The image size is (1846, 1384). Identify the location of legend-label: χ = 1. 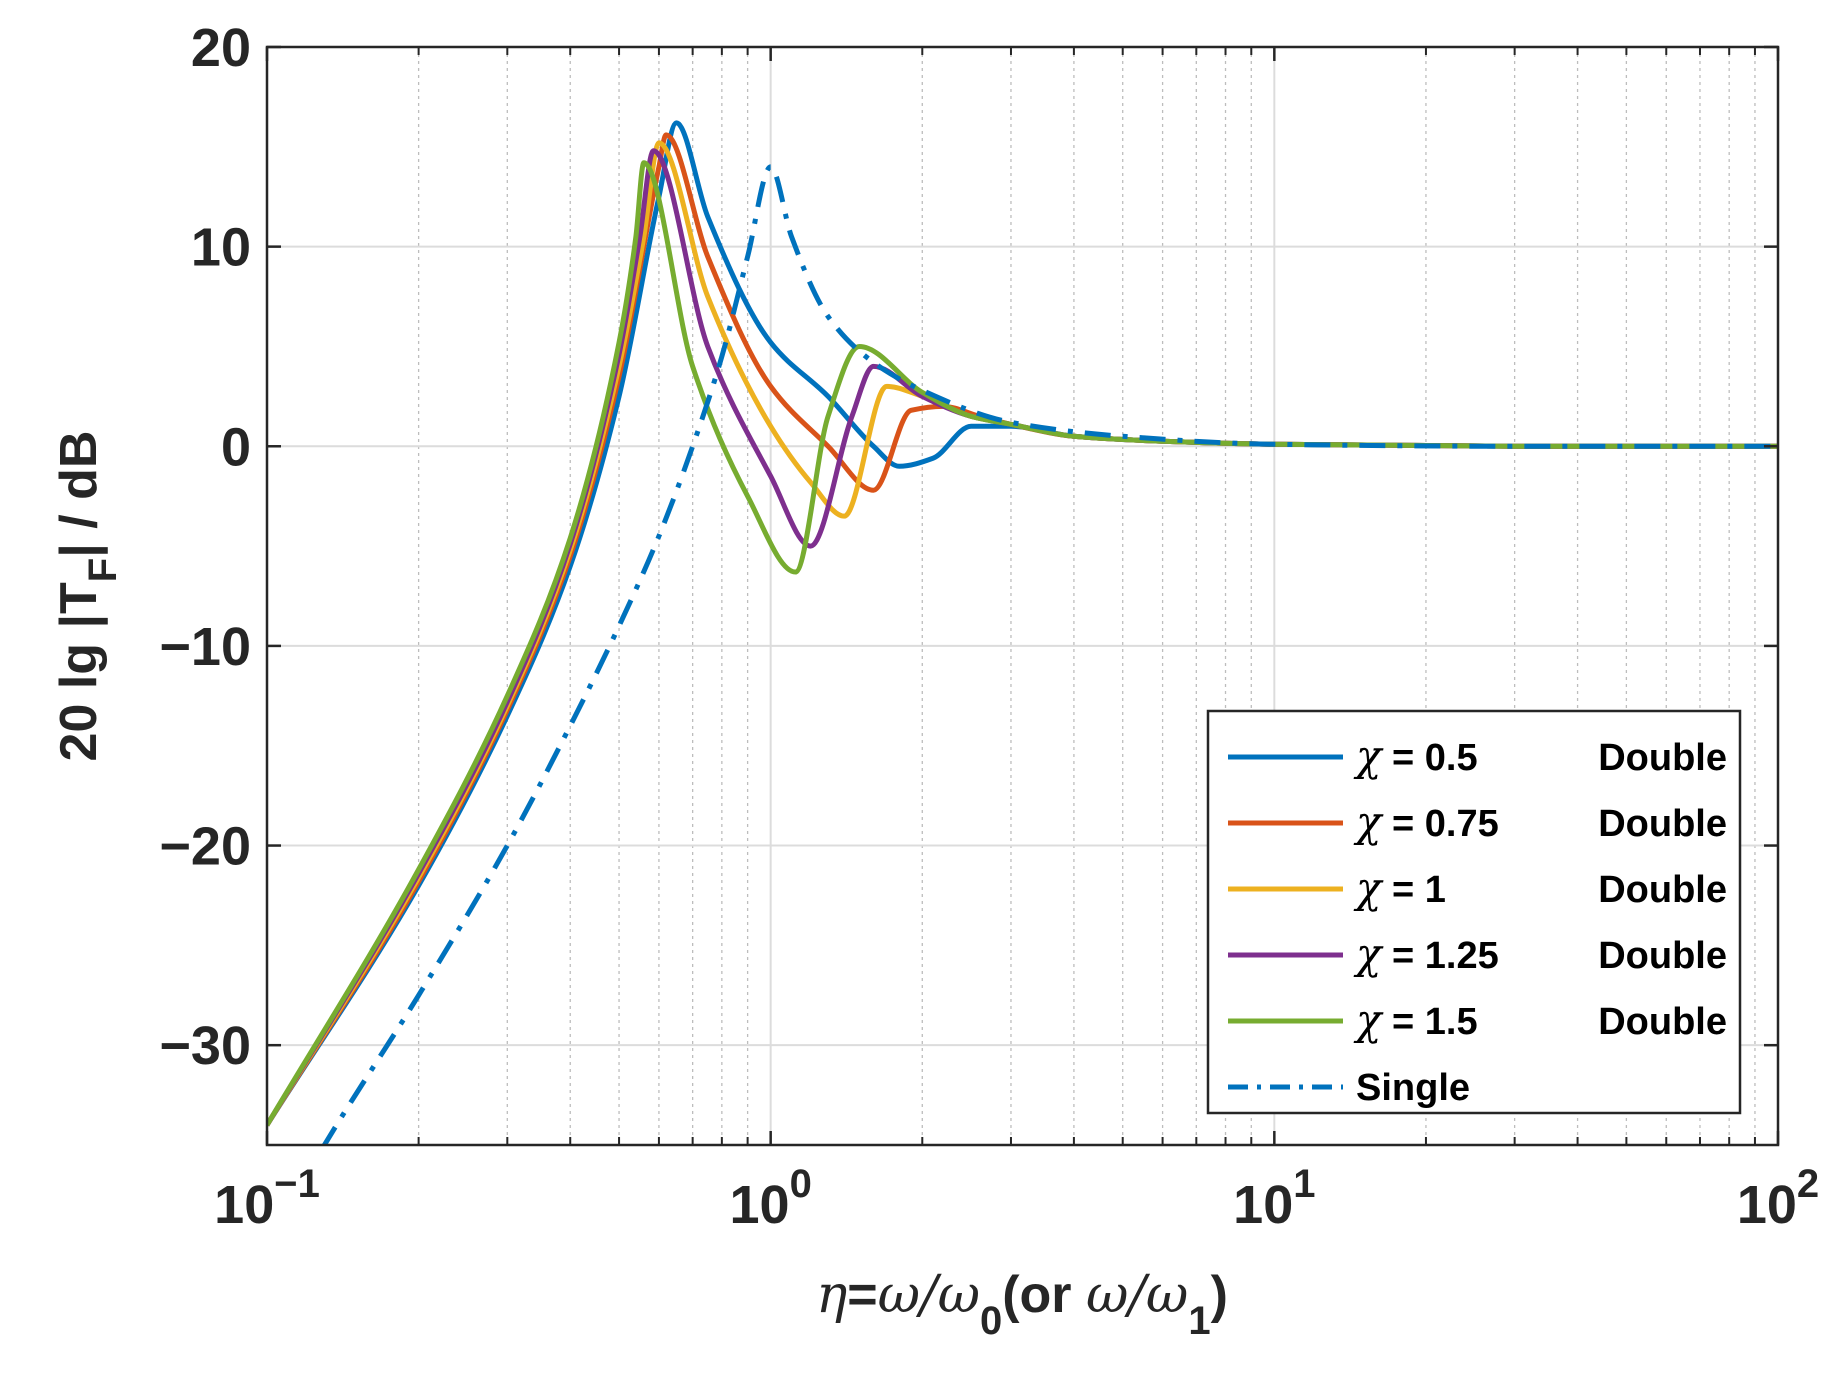
(1399, 887).